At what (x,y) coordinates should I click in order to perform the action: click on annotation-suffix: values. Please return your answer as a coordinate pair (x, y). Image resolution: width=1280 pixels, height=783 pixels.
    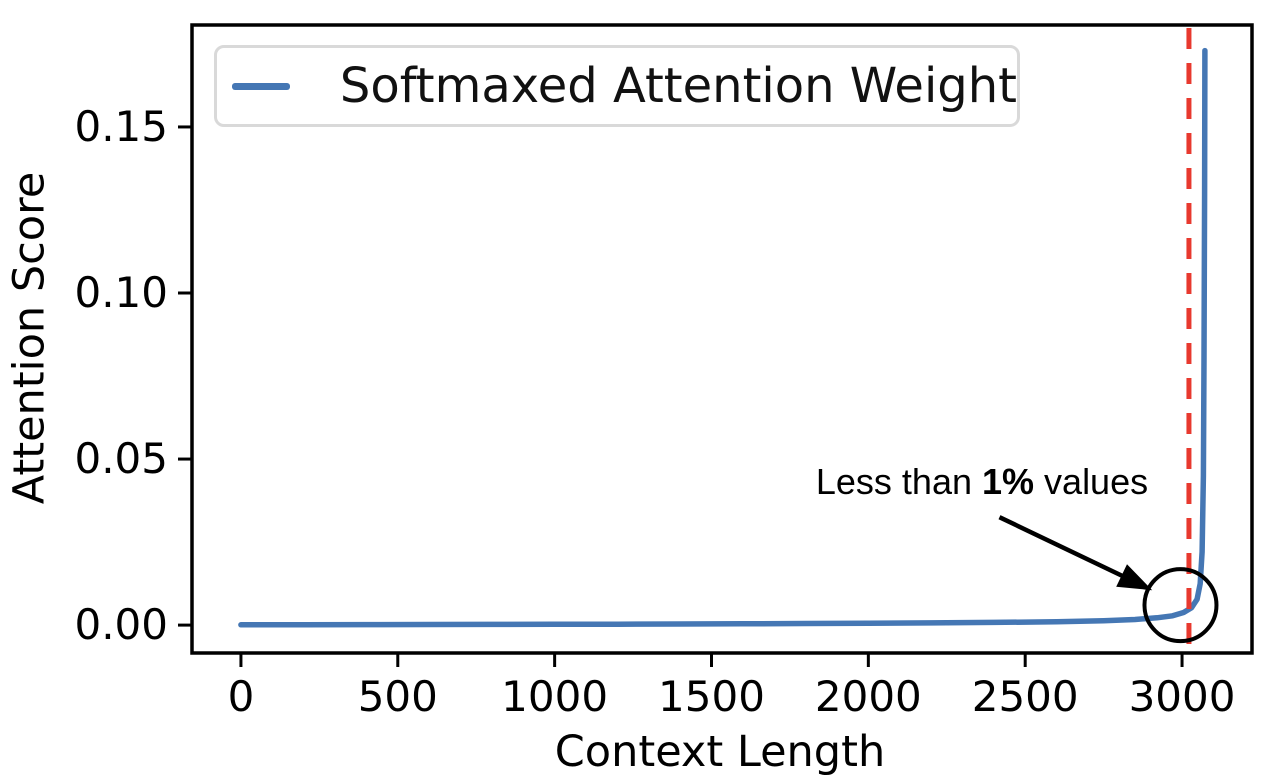
    Looking at the image, I should click on (1091, 481).